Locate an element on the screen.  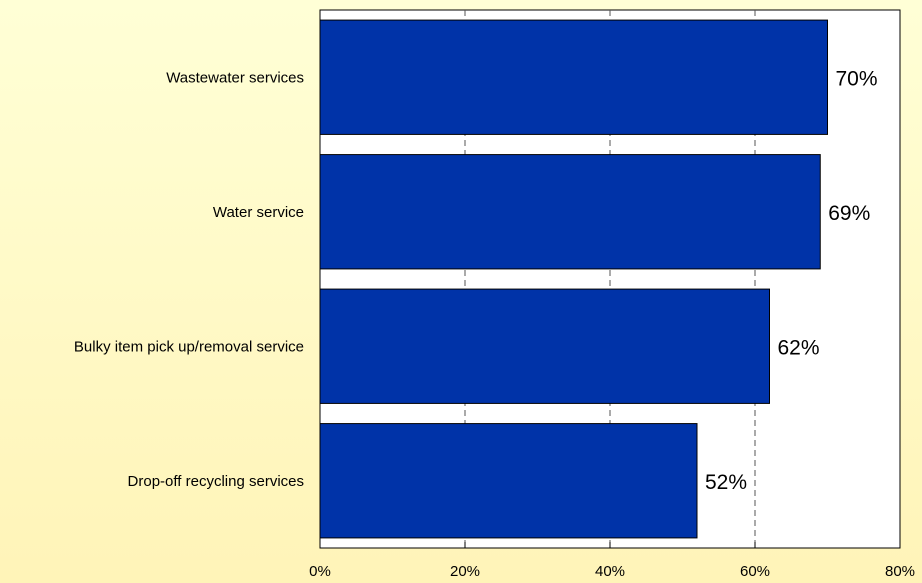
x-tick-label: 60% is located at coordinates (755, 571).